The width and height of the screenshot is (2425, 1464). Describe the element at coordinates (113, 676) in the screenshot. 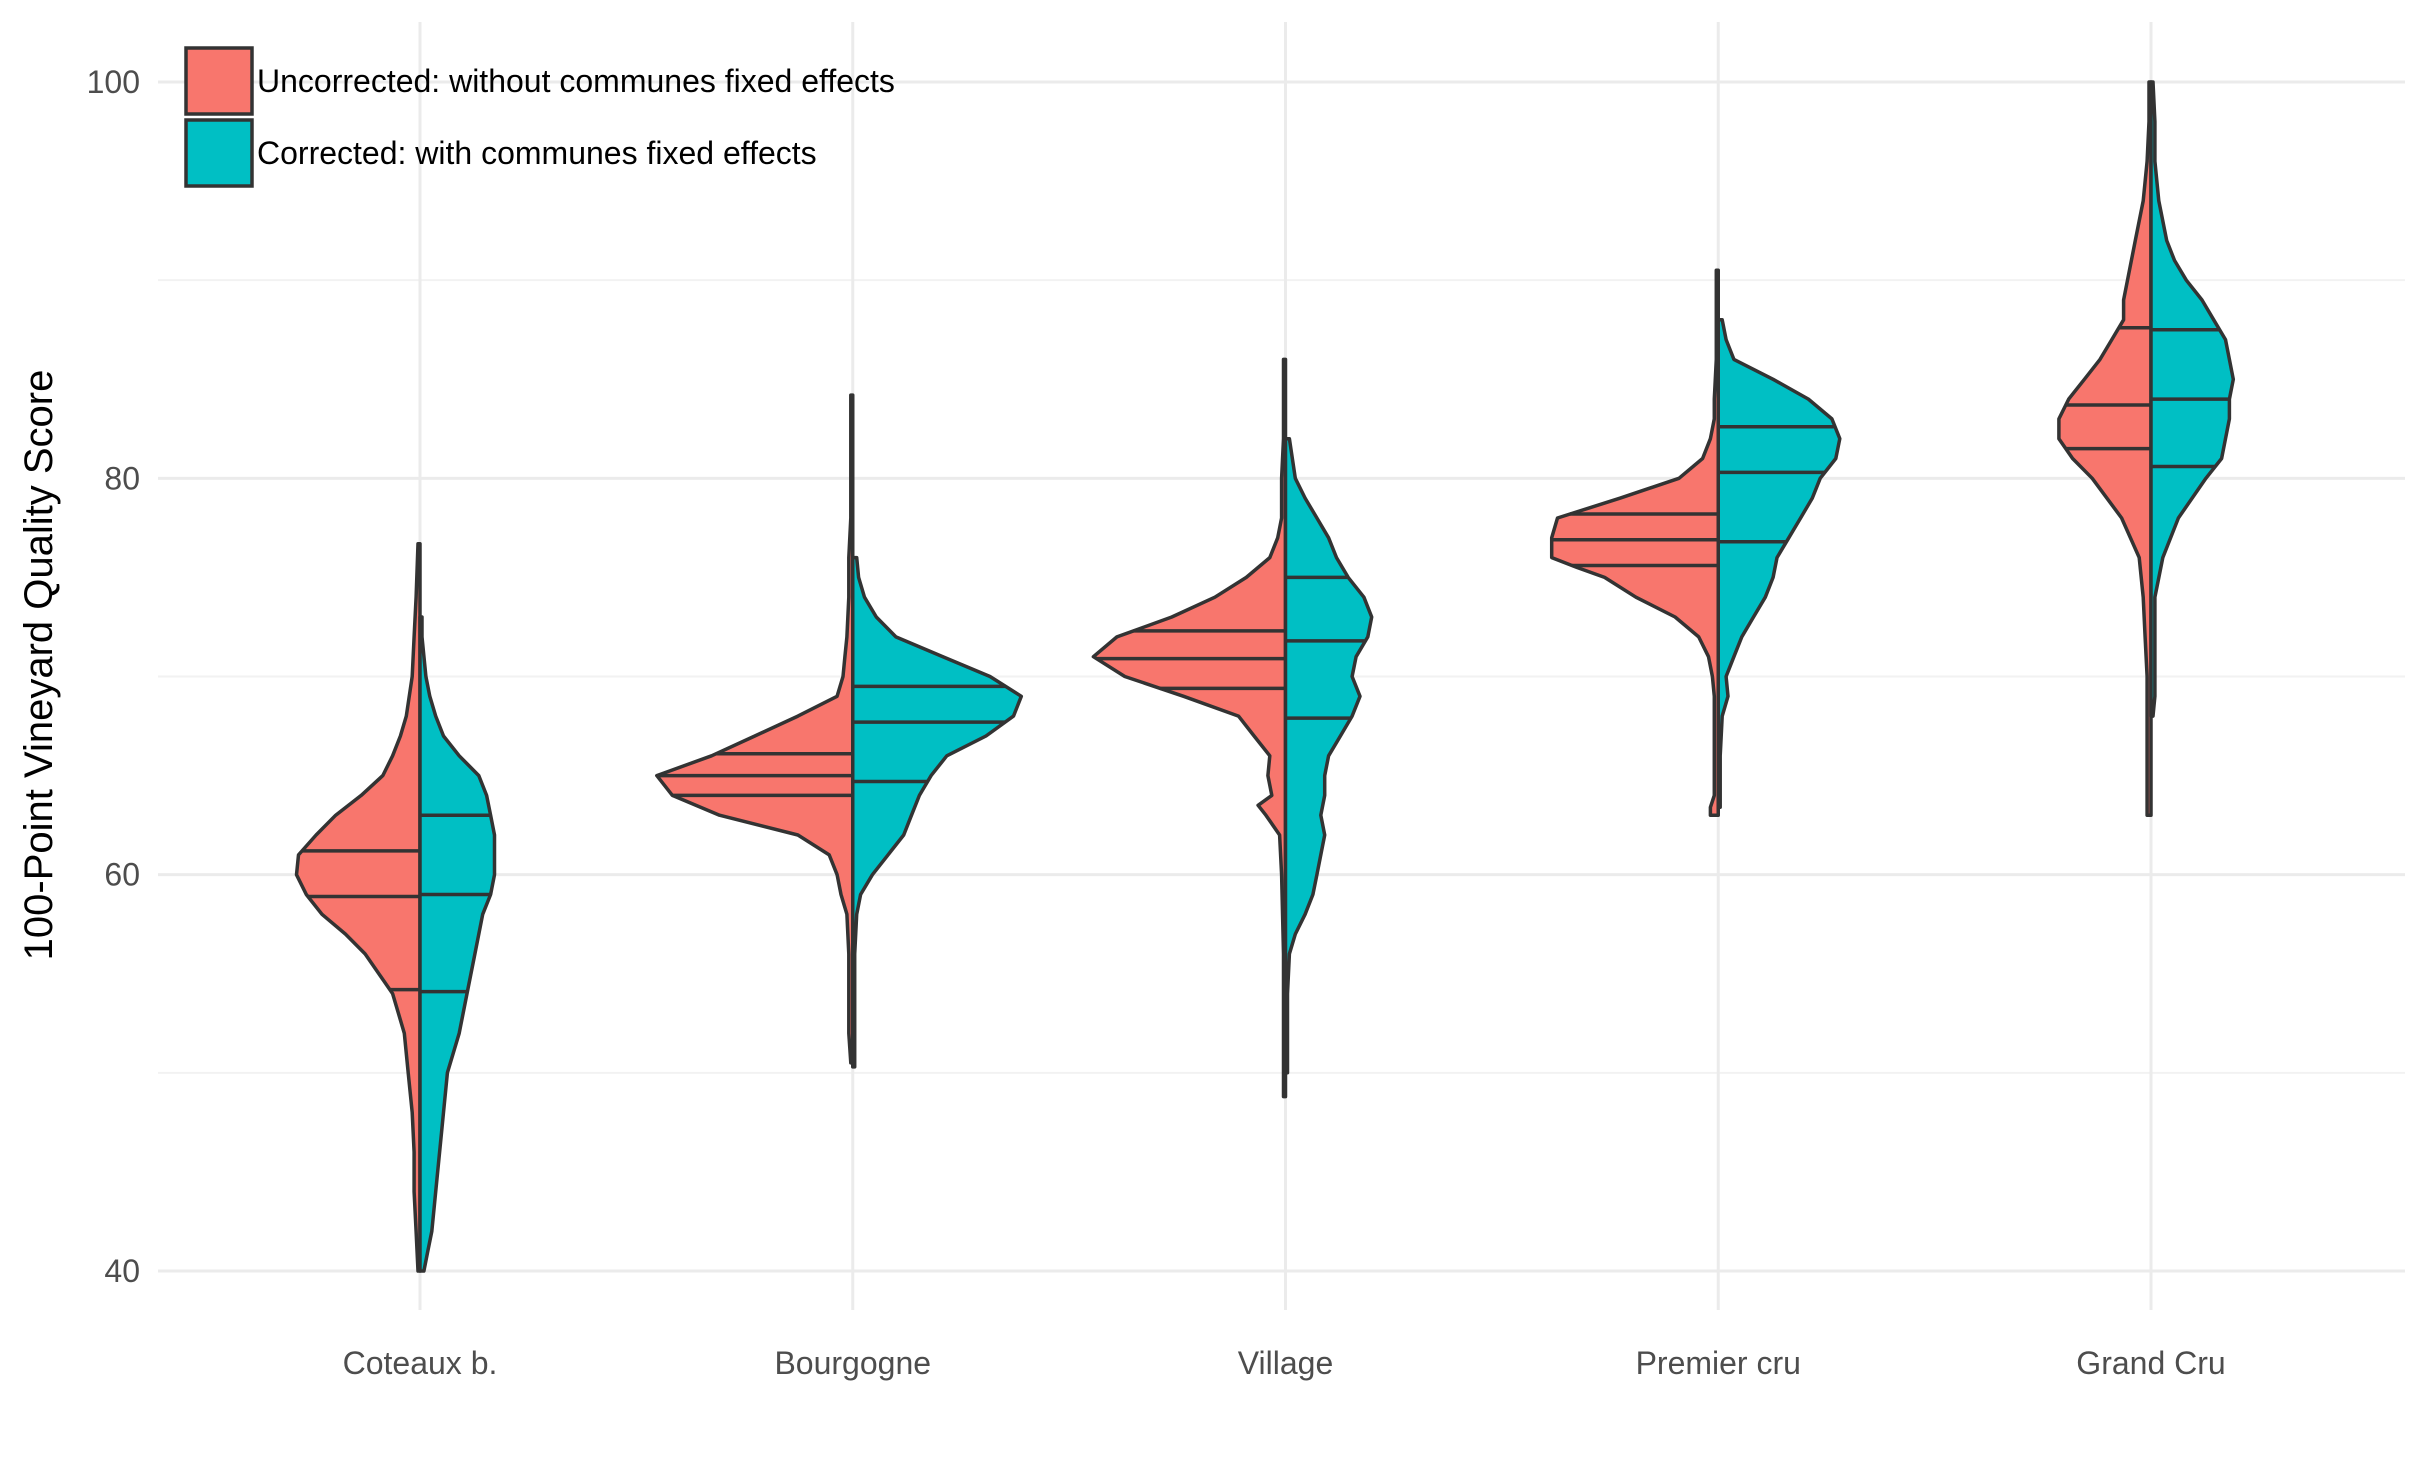

I see `y-axis: 40 60 80 100` at that location.